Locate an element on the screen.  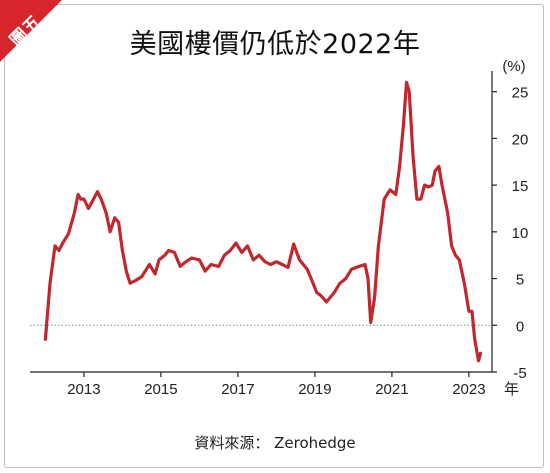
x-tick-label: 2023 is located at coordinates (468, 389).